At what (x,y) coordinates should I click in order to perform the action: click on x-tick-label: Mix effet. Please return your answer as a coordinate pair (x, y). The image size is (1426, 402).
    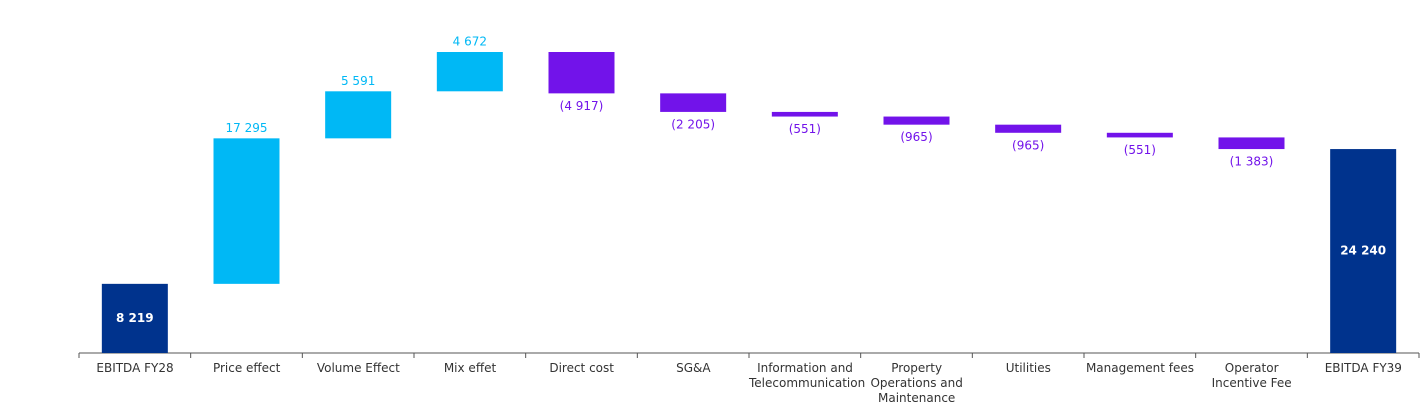
    Looking at the image, I should click on (470, 368).